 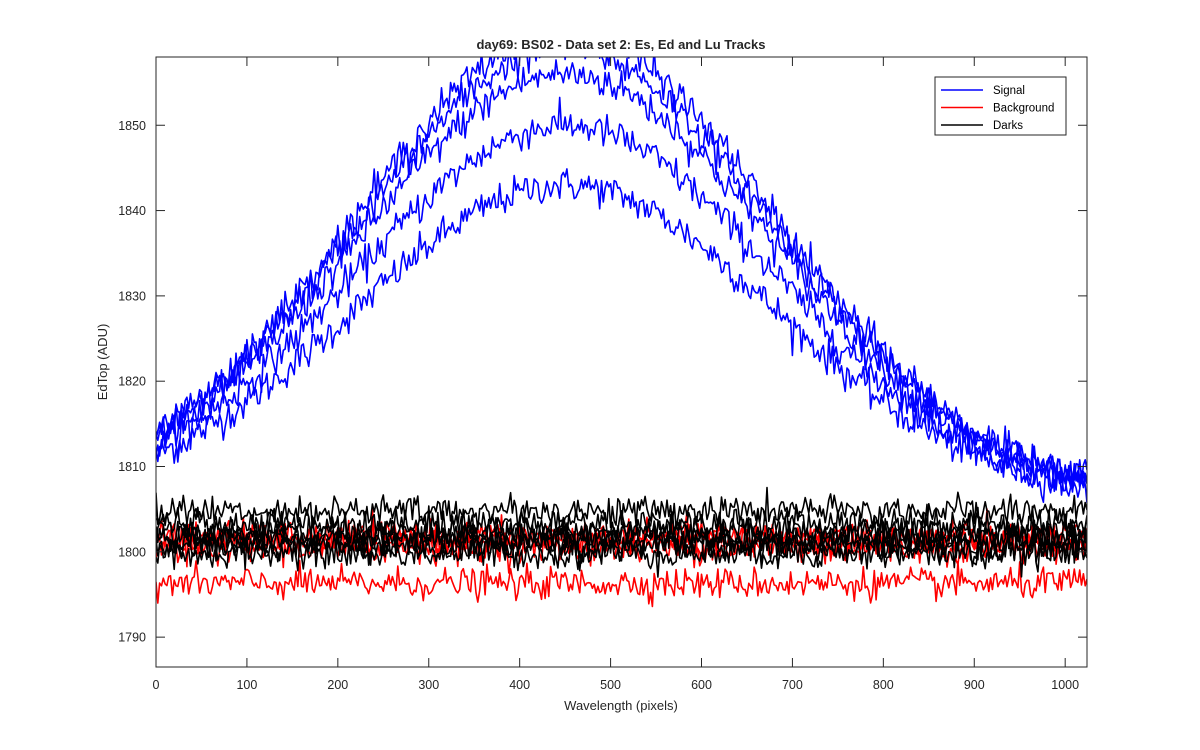 What do you see at coordinates (337, 685) in the screenshot?
I see `x-tick-label: 200` at bounding box center [337, 685].